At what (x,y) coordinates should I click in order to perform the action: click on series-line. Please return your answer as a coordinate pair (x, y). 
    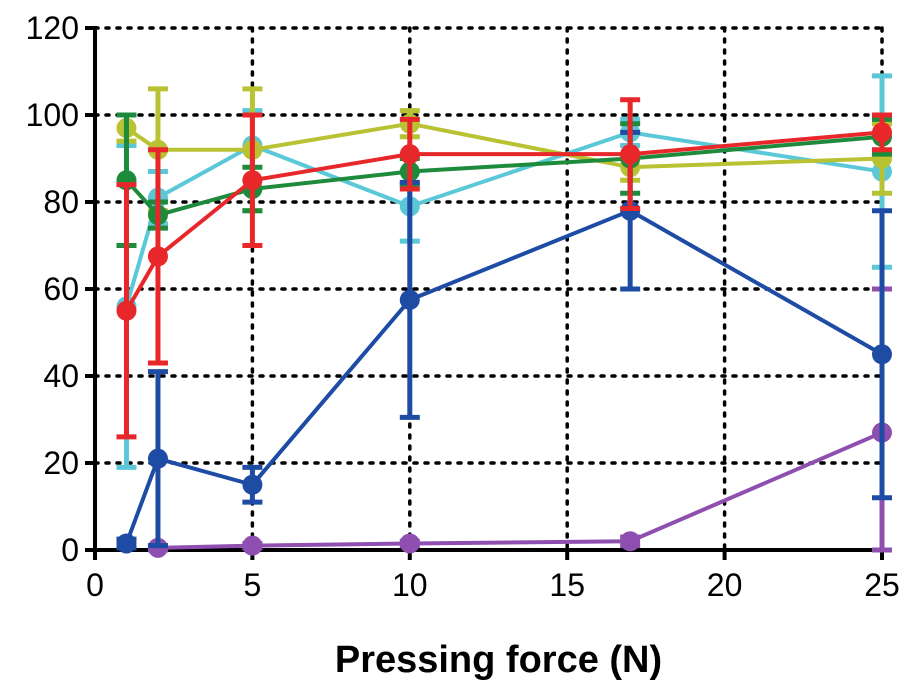
    Looking at the image, I should click on (520, 490).